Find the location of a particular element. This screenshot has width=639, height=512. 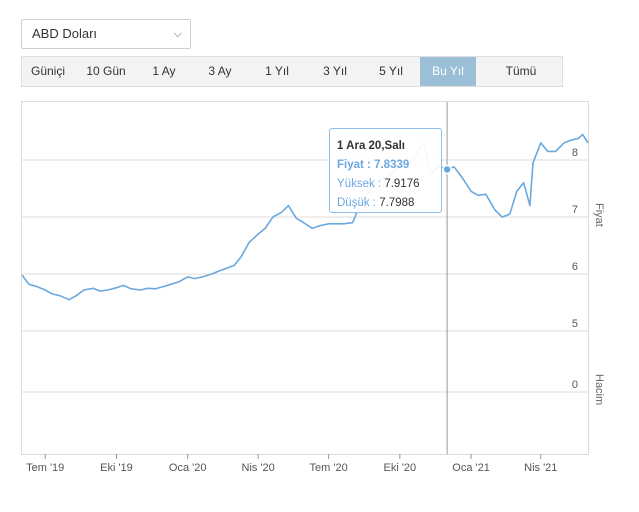

tooltip-low-value: 7.7988 is located at coordinates (397, 203).